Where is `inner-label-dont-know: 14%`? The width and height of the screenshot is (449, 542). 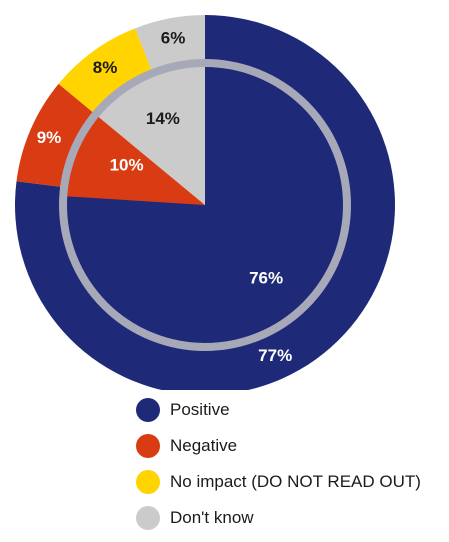 inner-label-dont-know: 14% is located at coordinates (163, 118).